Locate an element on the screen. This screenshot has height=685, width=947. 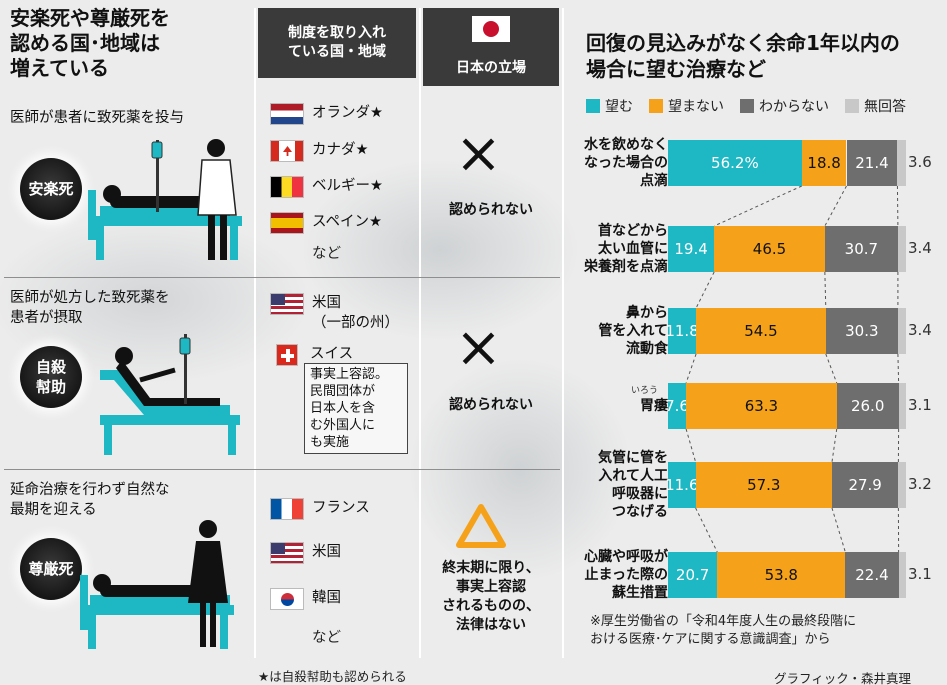
country-netherlands: オランダ★ is located at coordinates (326, 114).